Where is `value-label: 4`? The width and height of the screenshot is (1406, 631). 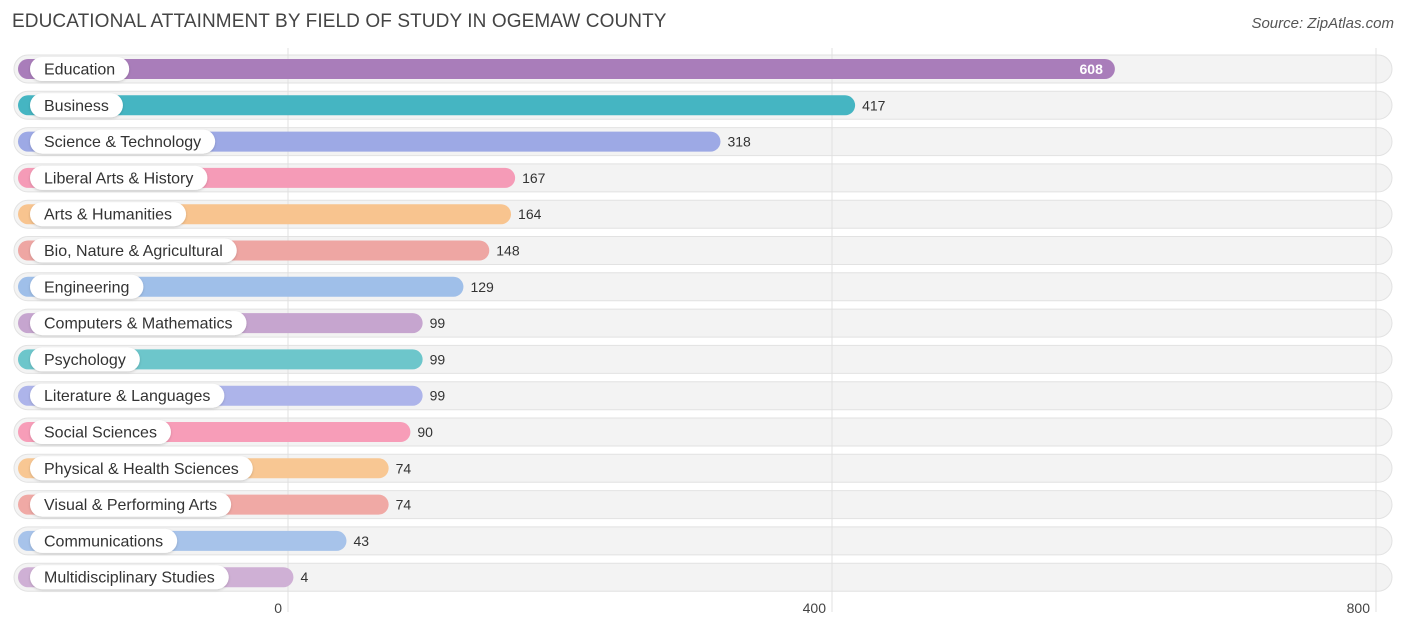 value-label: 4 is located at coordinates (304, 577).